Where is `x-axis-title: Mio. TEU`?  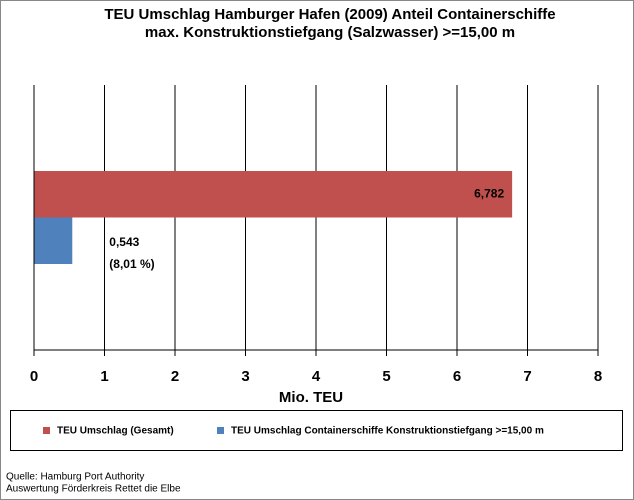 x-axis-title: Mio. TEU is located at coordinates (311, 397).